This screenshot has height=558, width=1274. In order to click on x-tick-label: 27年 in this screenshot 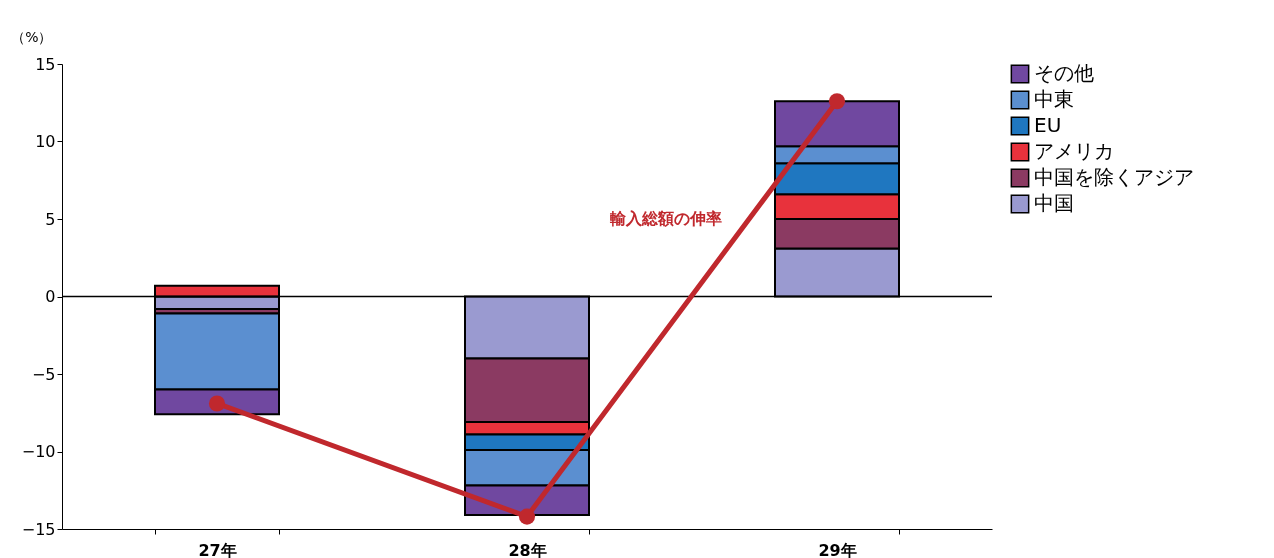, I will do `click(217, 549)`.